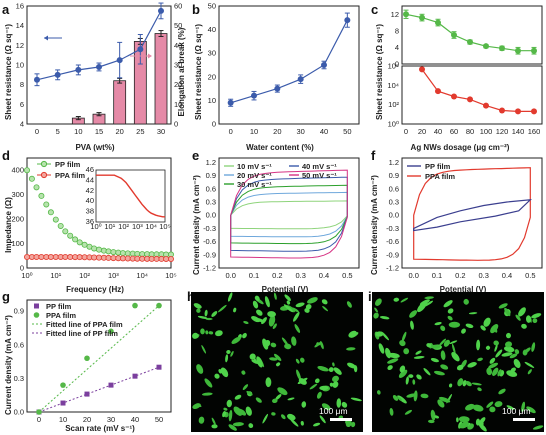 This screenshot has width=546, height=435. I want to click on d-inset-ytick-38: 38, so click(90, 211).